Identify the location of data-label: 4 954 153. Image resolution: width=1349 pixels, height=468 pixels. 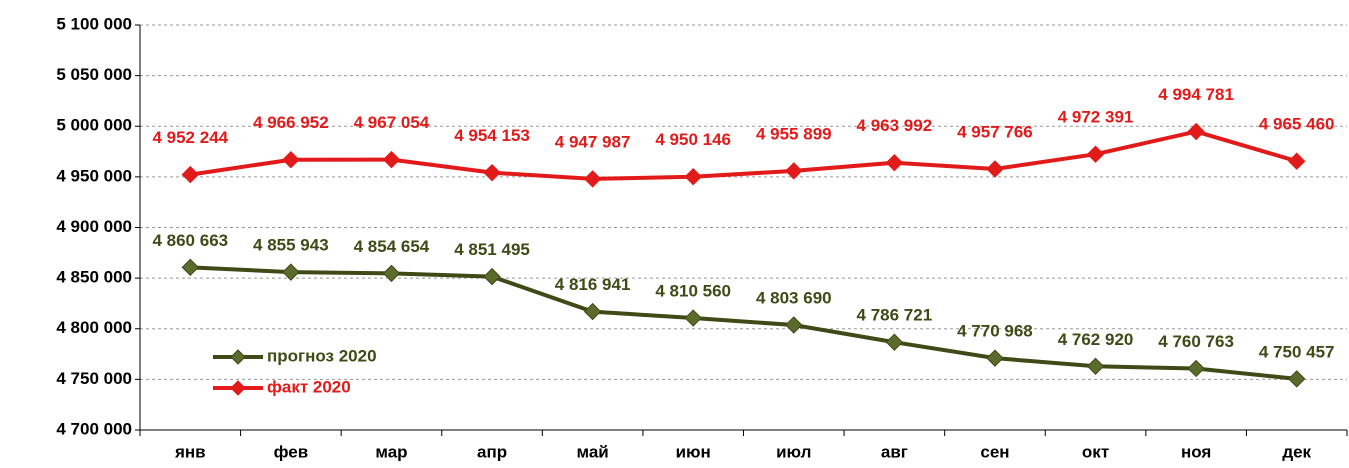
(492, 135).